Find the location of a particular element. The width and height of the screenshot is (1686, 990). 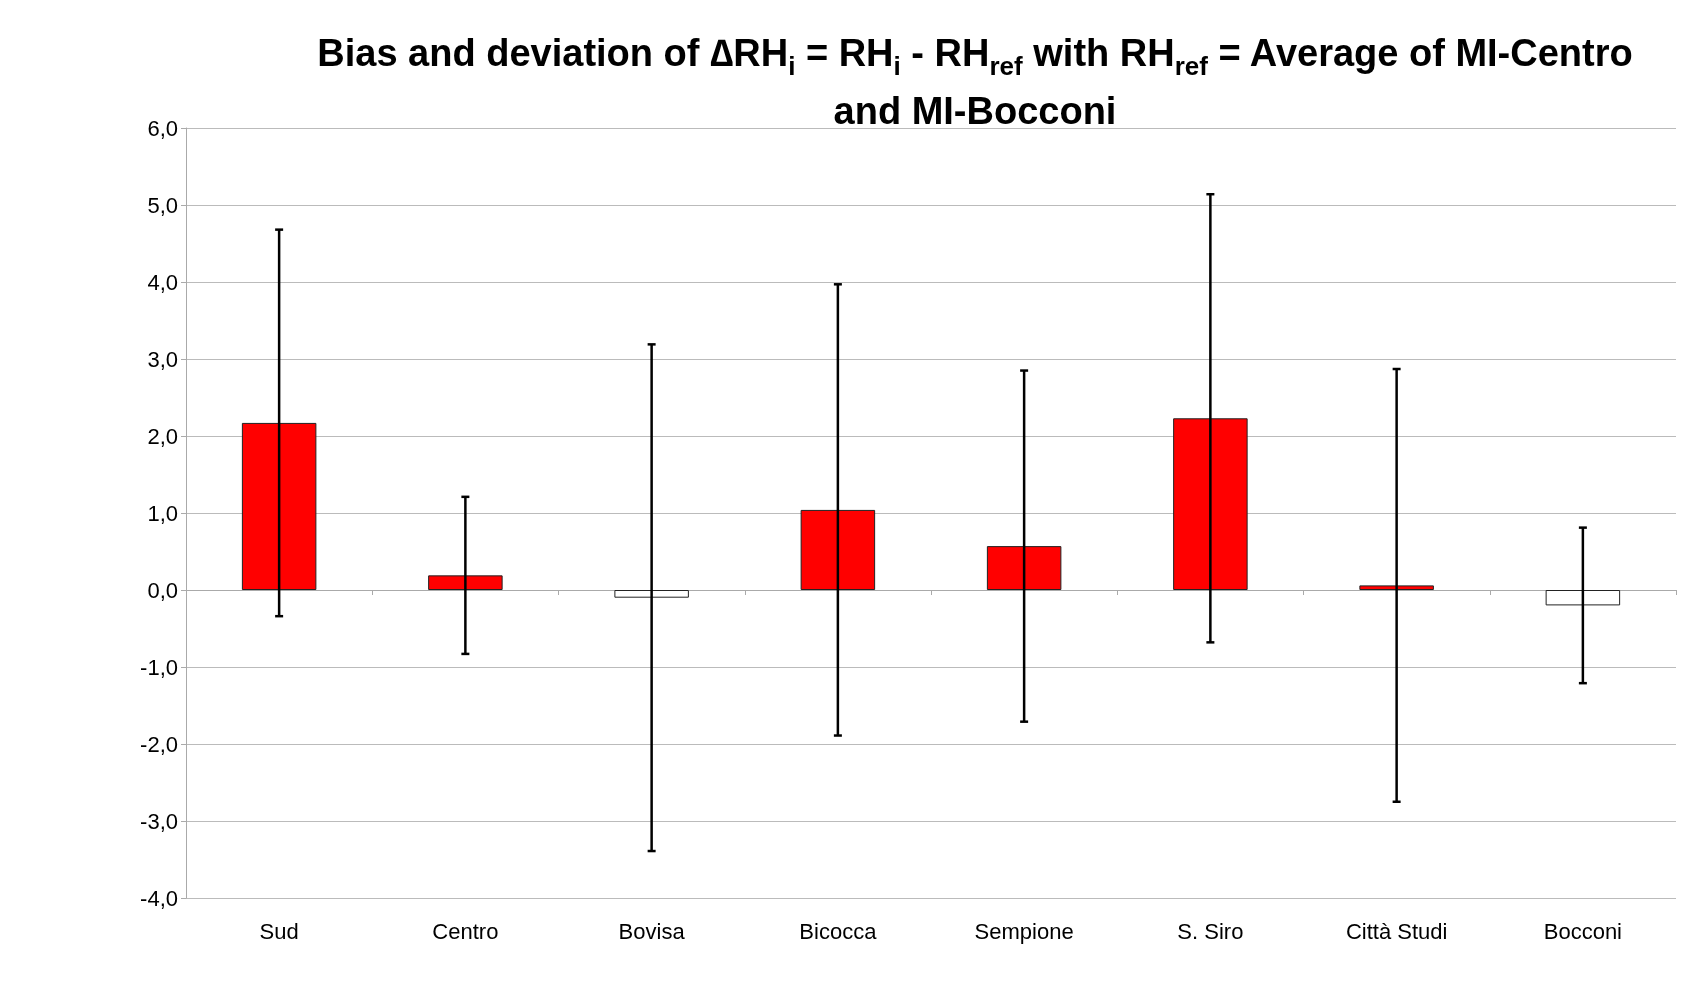

y-tick-label: 0,0 is located at coordinates (162, 590).